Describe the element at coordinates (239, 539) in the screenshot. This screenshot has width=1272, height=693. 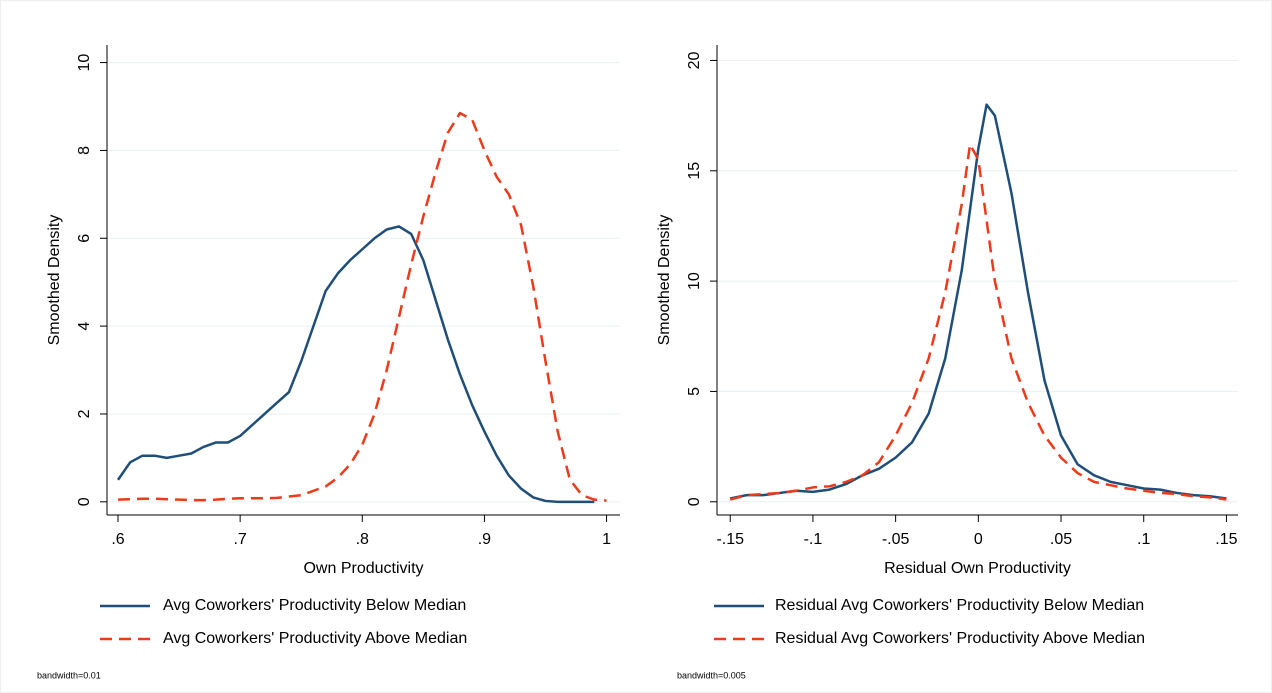
I see `x-tick-label: .7` at that location.